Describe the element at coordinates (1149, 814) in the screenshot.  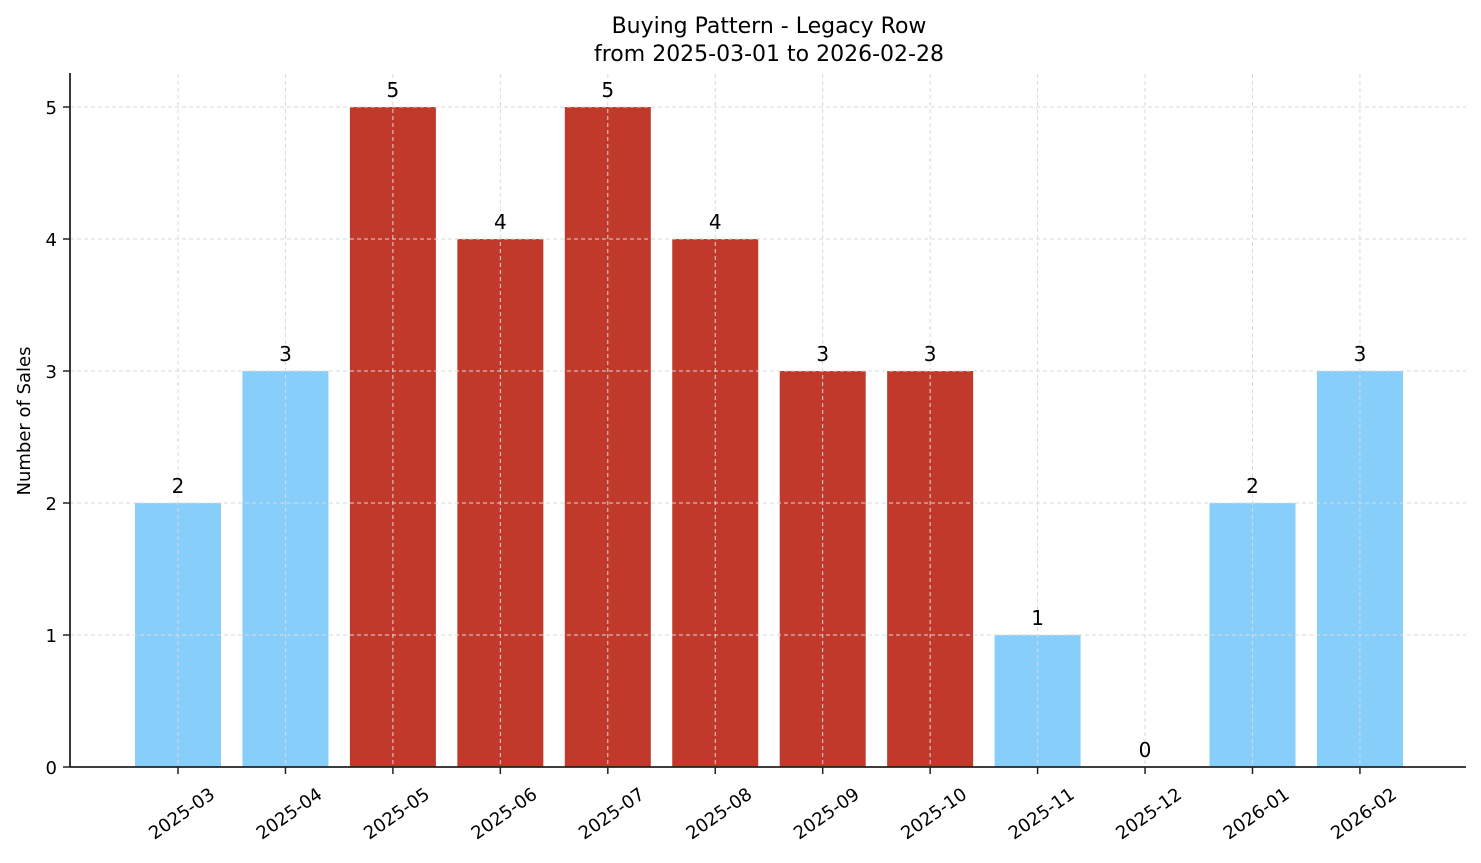
I see `x-tick-label: 2025-12` at that location.